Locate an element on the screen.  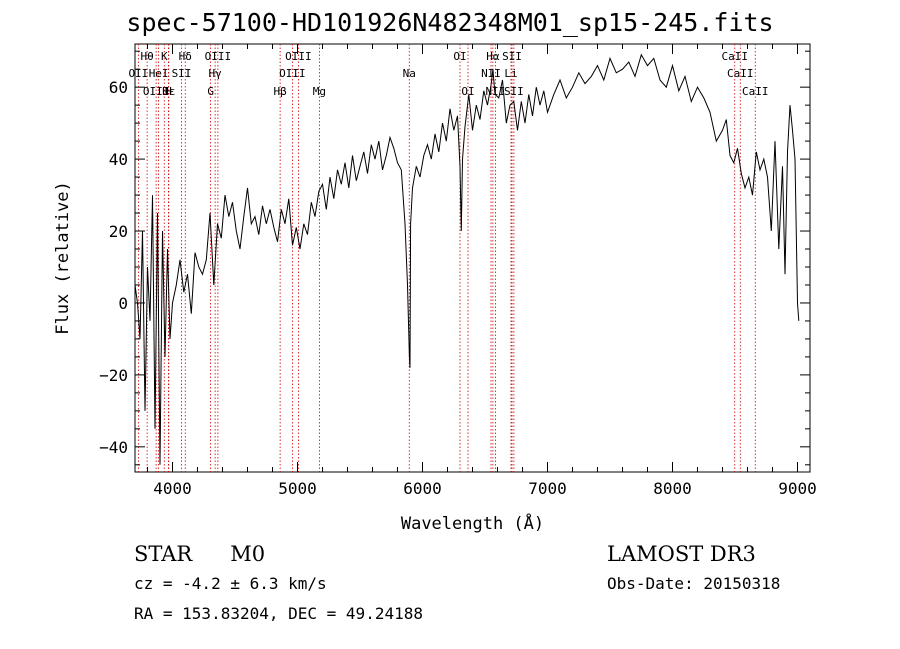
y-tick-label-20: 20 is located at coordinates (118, 231).